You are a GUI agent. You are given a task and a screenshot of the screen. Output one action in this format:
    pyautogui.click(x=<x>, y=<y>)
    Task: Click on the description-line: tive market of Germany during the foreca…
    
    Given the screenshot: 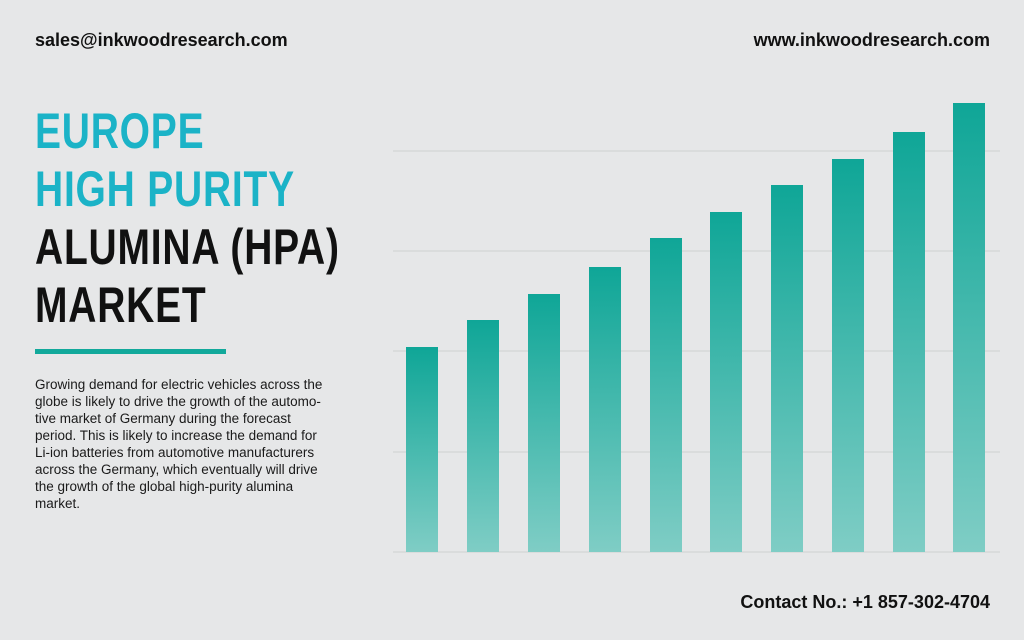 What is the action you would take?
    pyautogui.click(x=163, y=418)
    